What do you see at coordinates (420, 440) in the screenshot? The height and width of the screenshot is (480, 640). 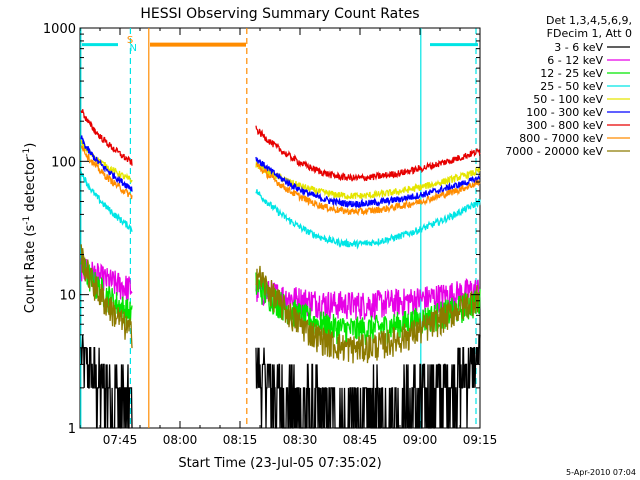 I see `x-tick-label-5: 09:00` at bounding box center [420, 440].